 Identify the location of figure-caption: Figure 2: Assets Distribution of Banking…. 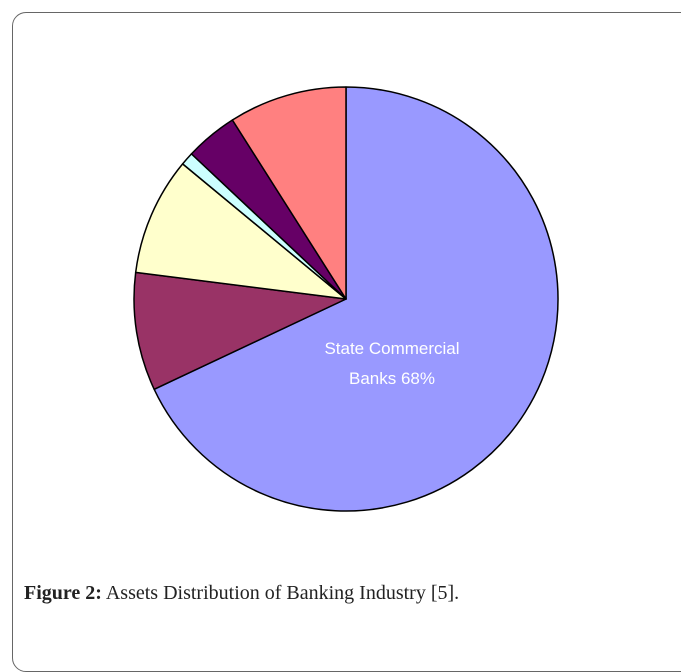
(241, 593).